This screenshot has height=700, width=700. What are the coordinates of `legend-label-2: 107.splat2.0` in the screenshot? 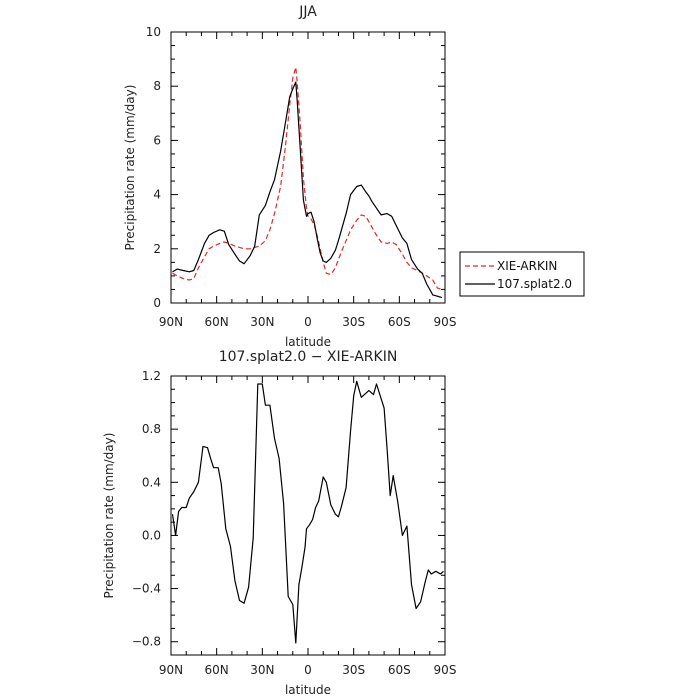 It's located at (534, 284).